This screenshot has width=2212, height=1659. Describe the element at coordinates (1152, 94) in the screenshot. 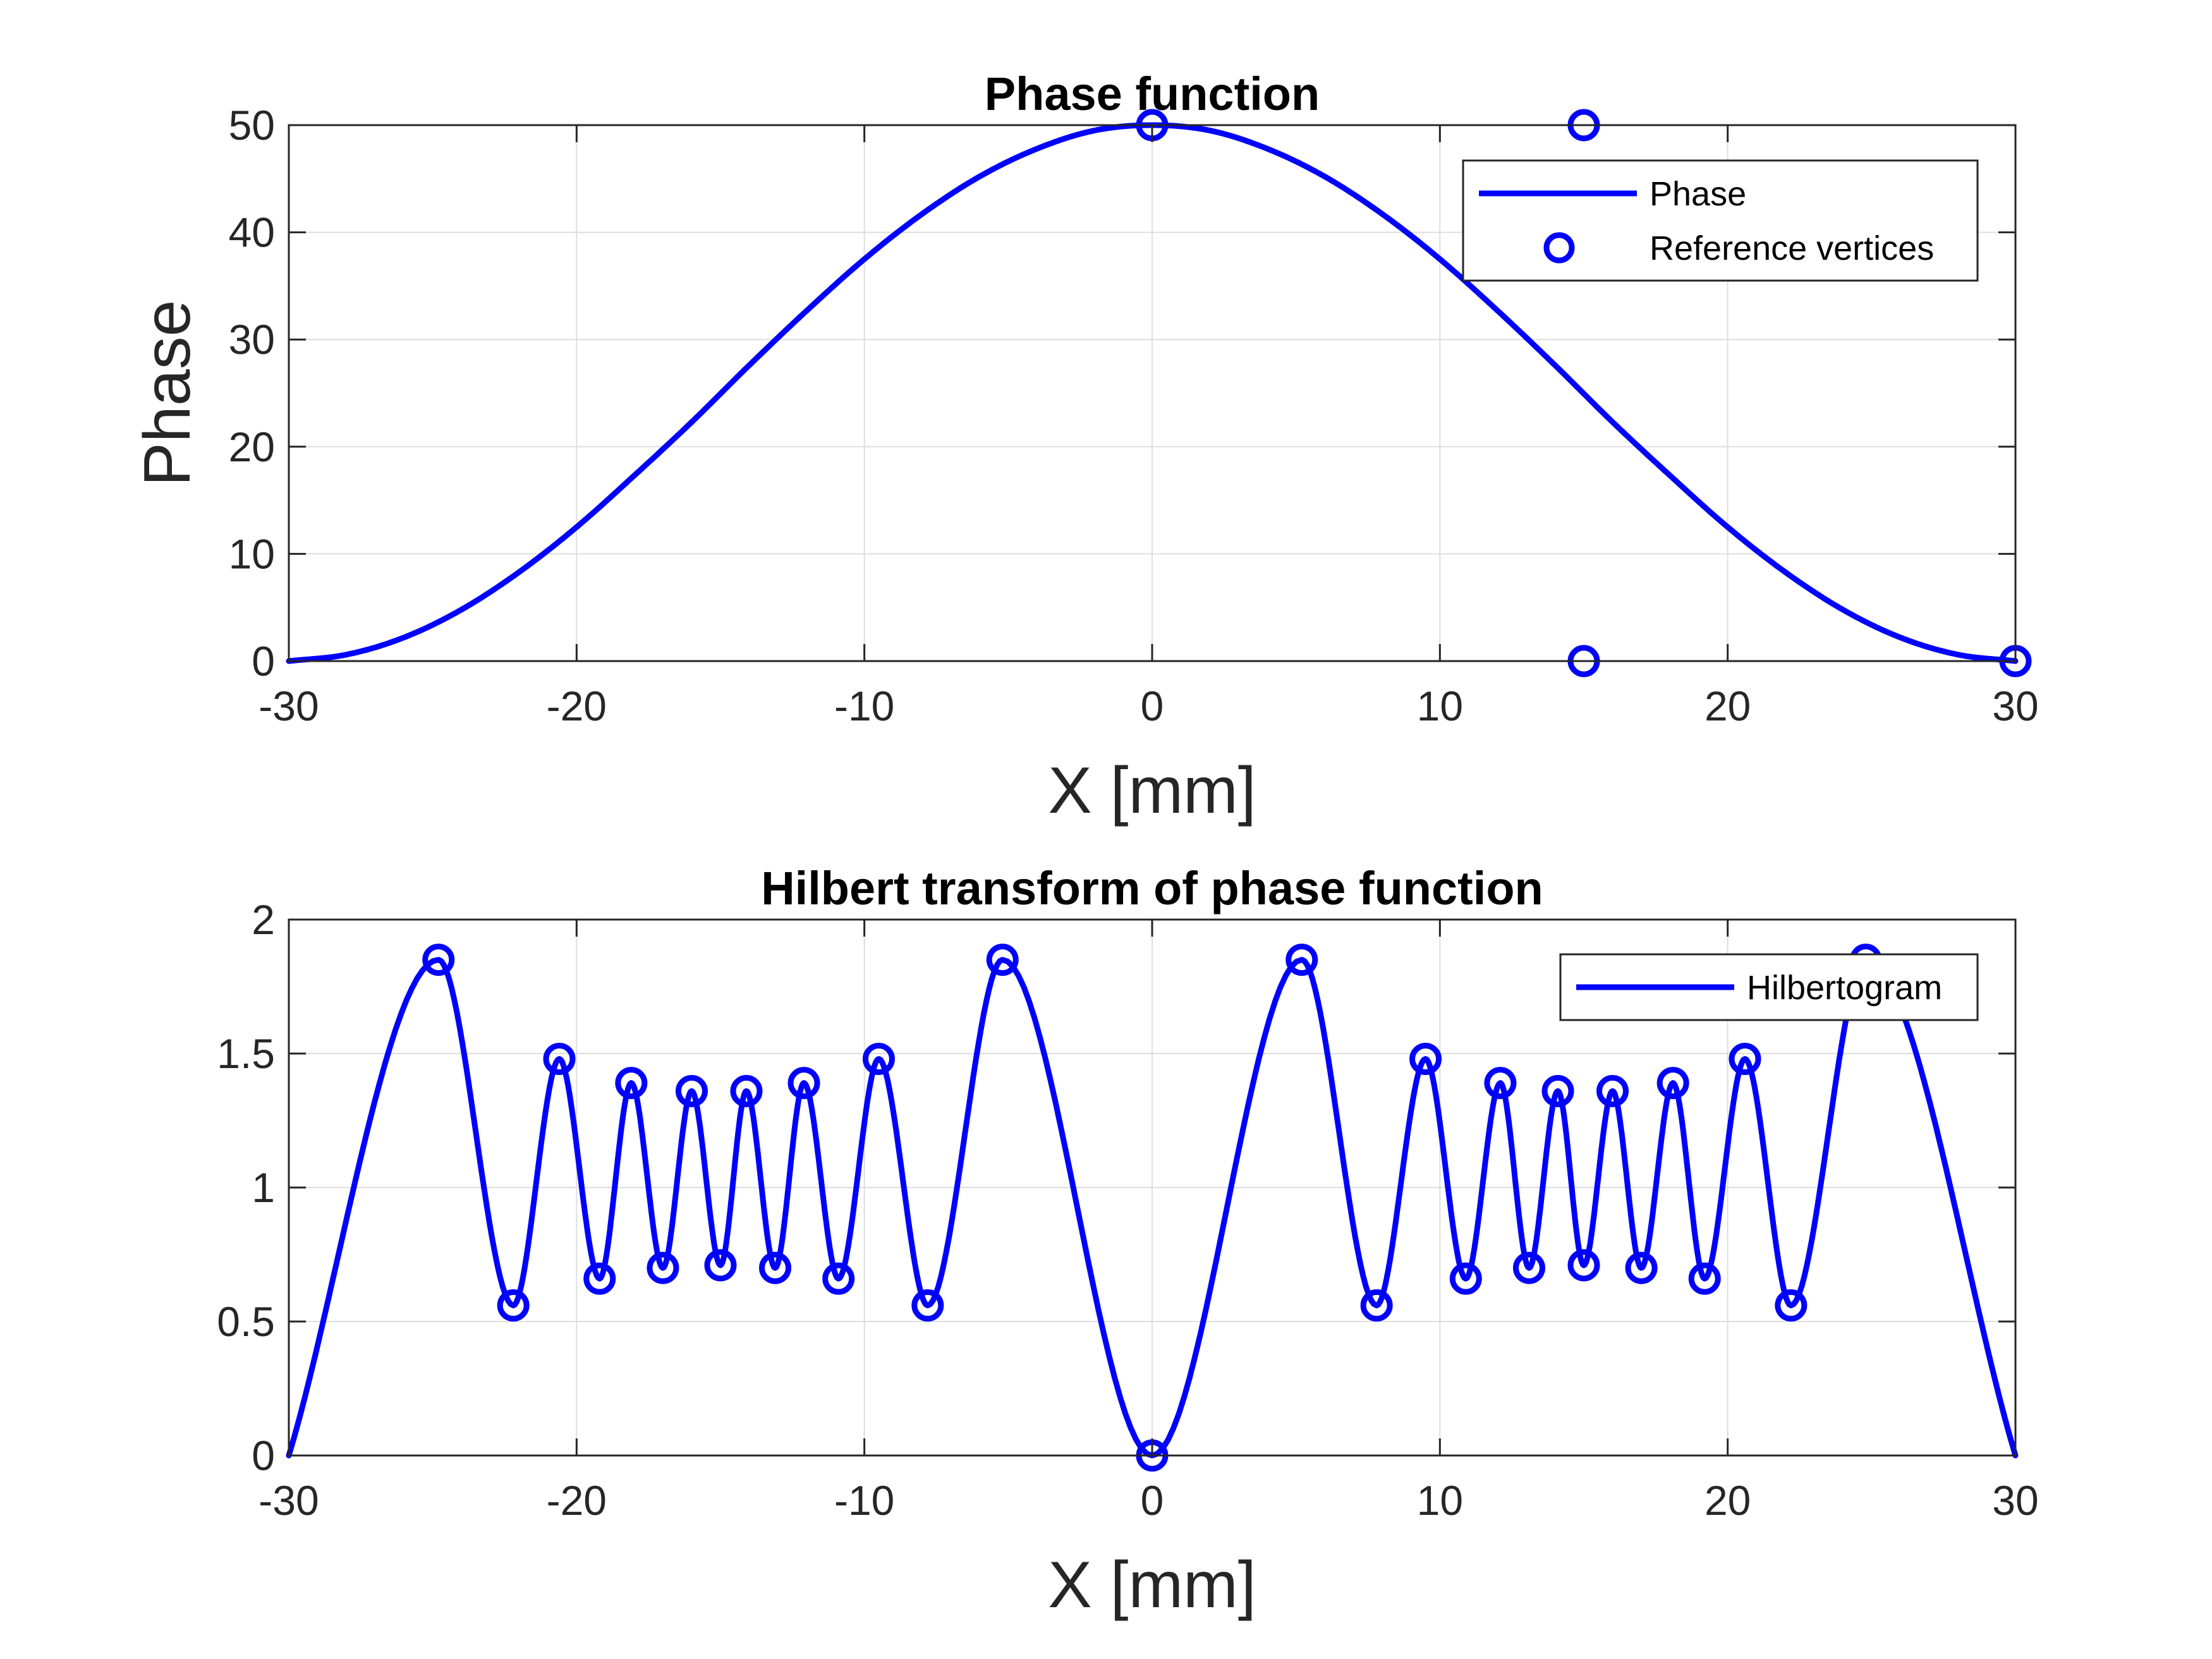

I see `phase-chart-title: Phase function` at that location.